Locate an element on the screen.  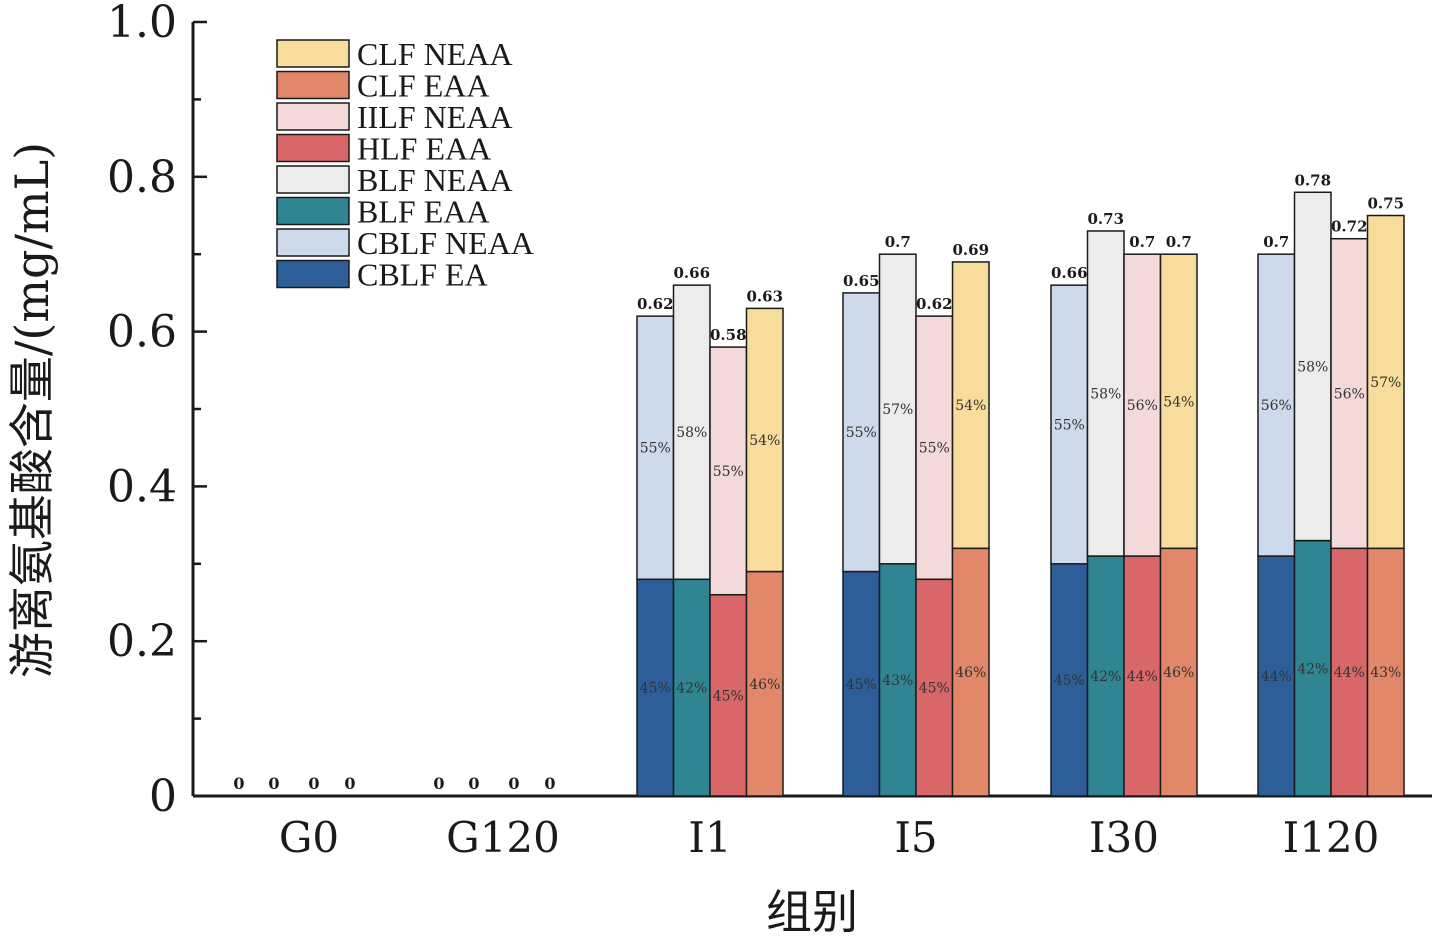
x-tick-label: I1 is located at coordinates (709, 837).